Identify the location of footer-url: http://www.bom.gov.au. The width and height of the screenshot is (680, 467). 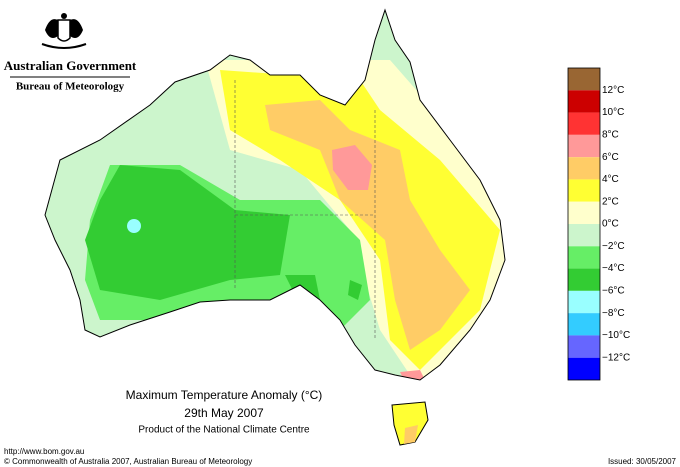
(44, 451).